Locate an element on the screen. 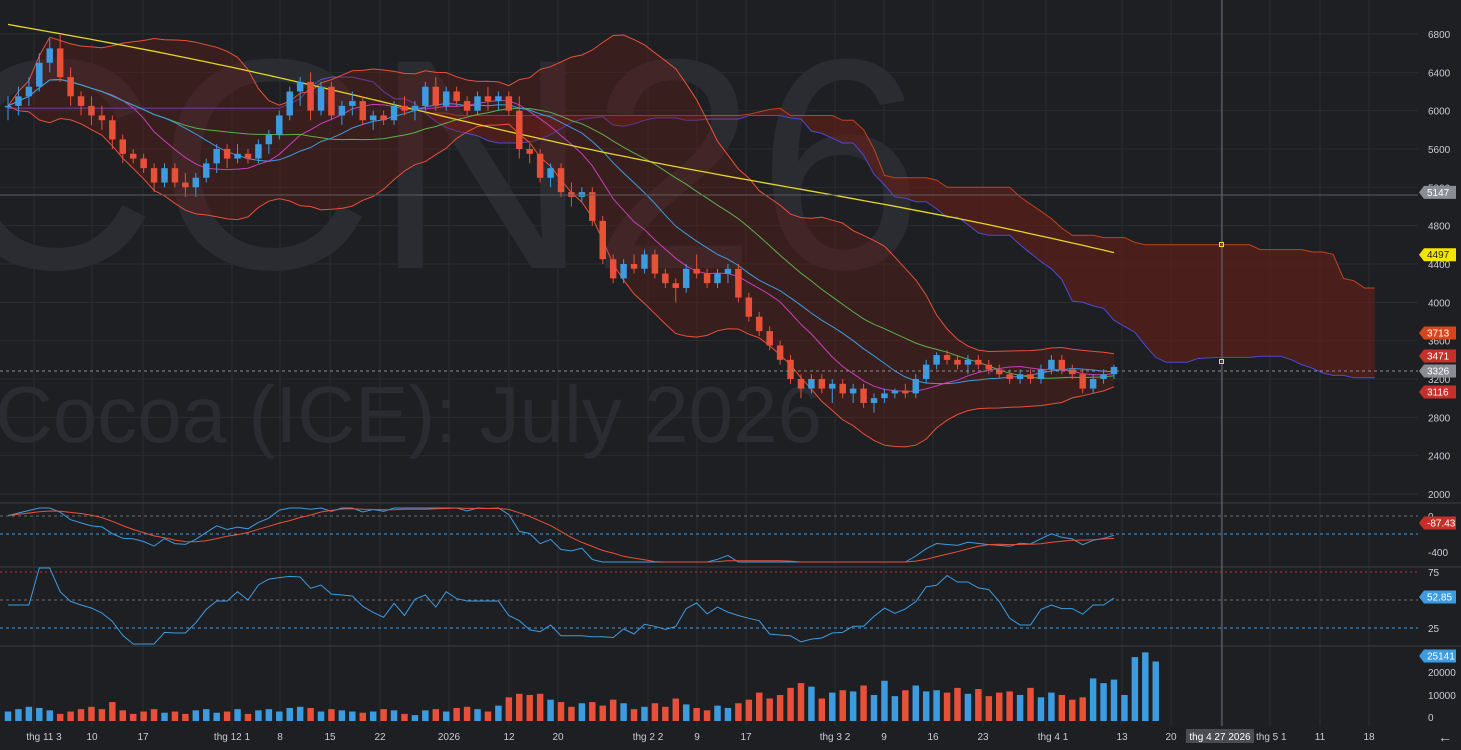 Image resolution: width=1461 pixels, height=750 pixels. volume-tag-bg is located at coordinates (1437, 656).